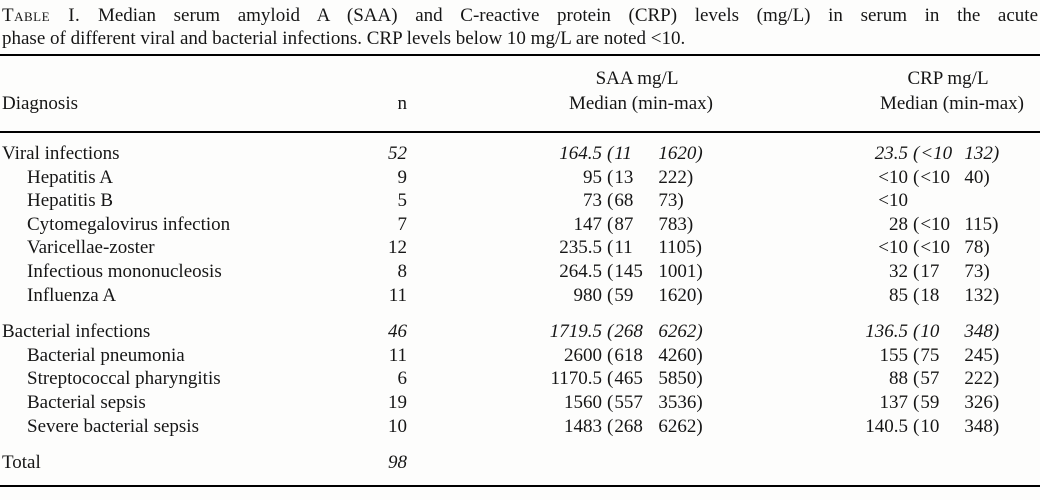  Describe the element at coordinates (520, 485) in the screenshot. I see `table-rule-bottom` at that location.